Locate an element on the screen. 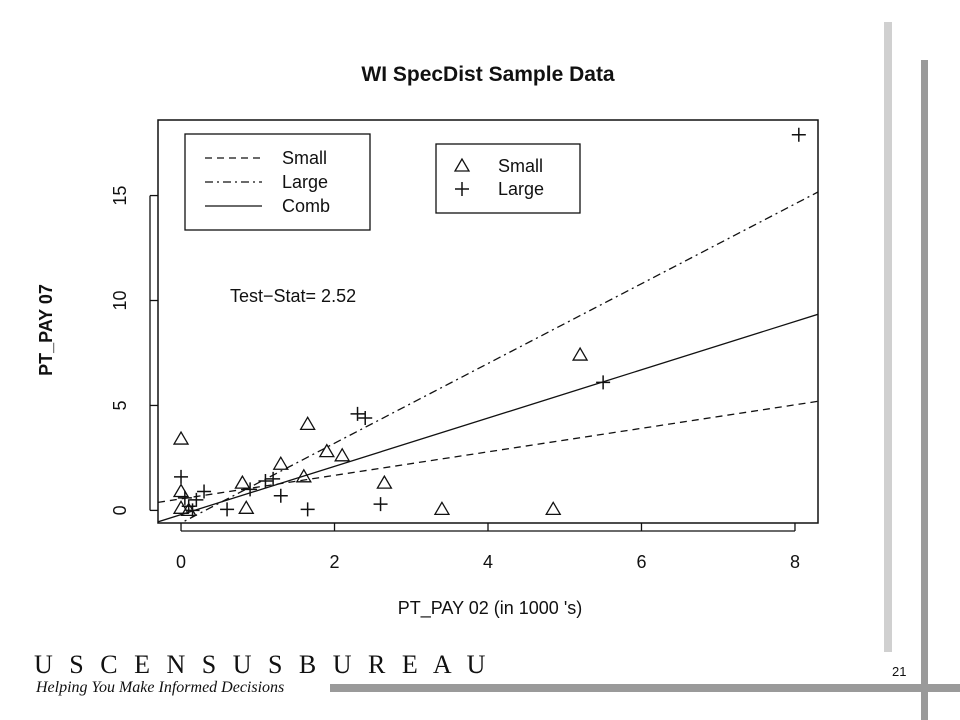 Image resolution: width=960 pixels, height=720 pixels. decorative-vertical-bar-right is located at coordinates (924, 390).